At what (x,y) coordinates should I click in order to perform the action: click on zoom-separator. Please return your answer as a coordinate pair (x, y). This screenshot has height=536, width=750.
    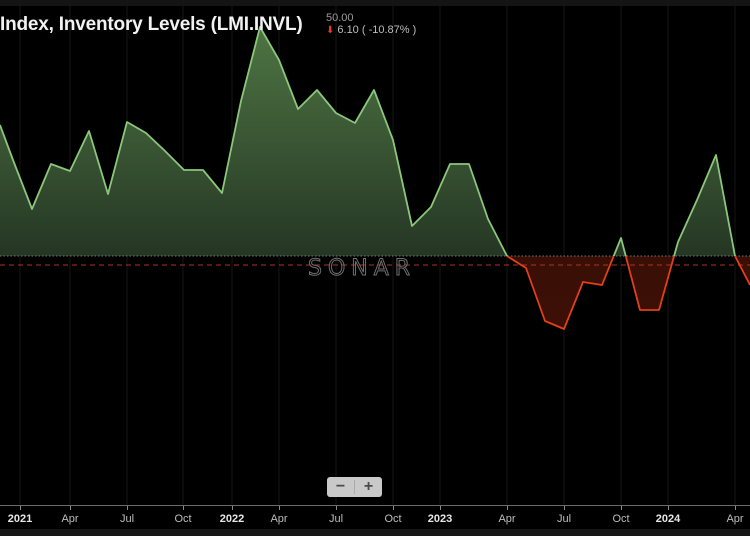
    Looking at the image, I should click on (354, 487).